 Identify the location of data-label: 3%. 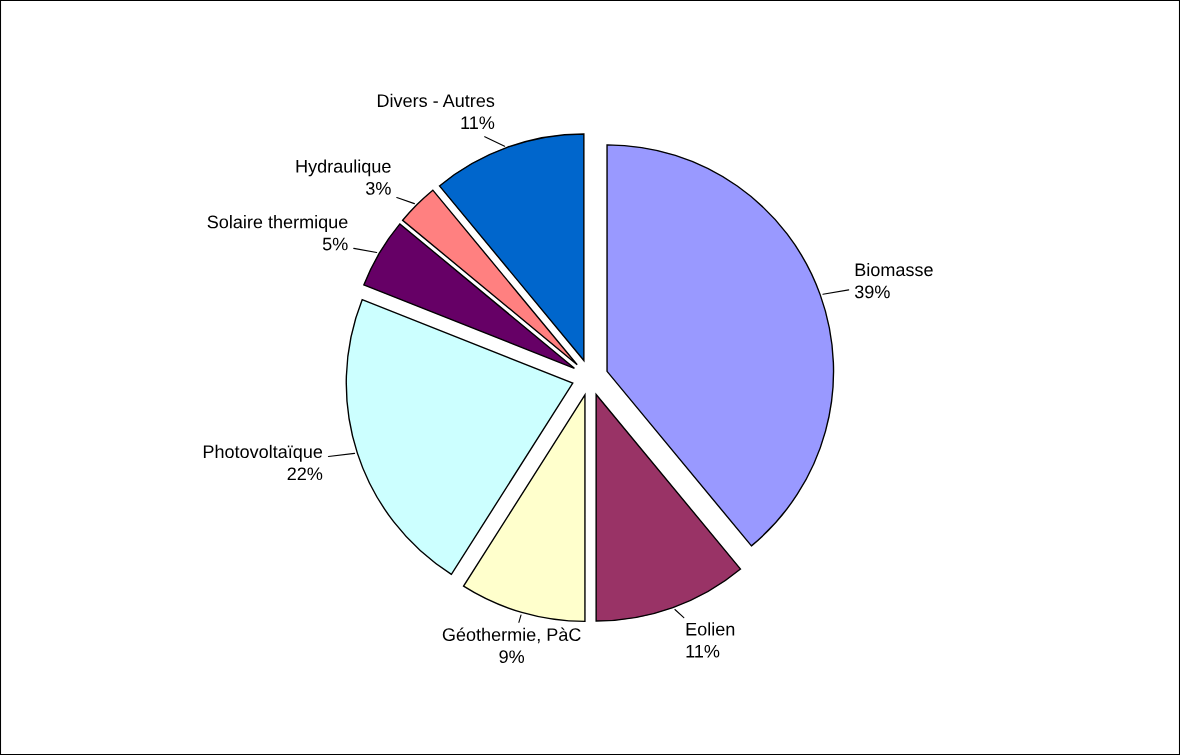
(378, 188).